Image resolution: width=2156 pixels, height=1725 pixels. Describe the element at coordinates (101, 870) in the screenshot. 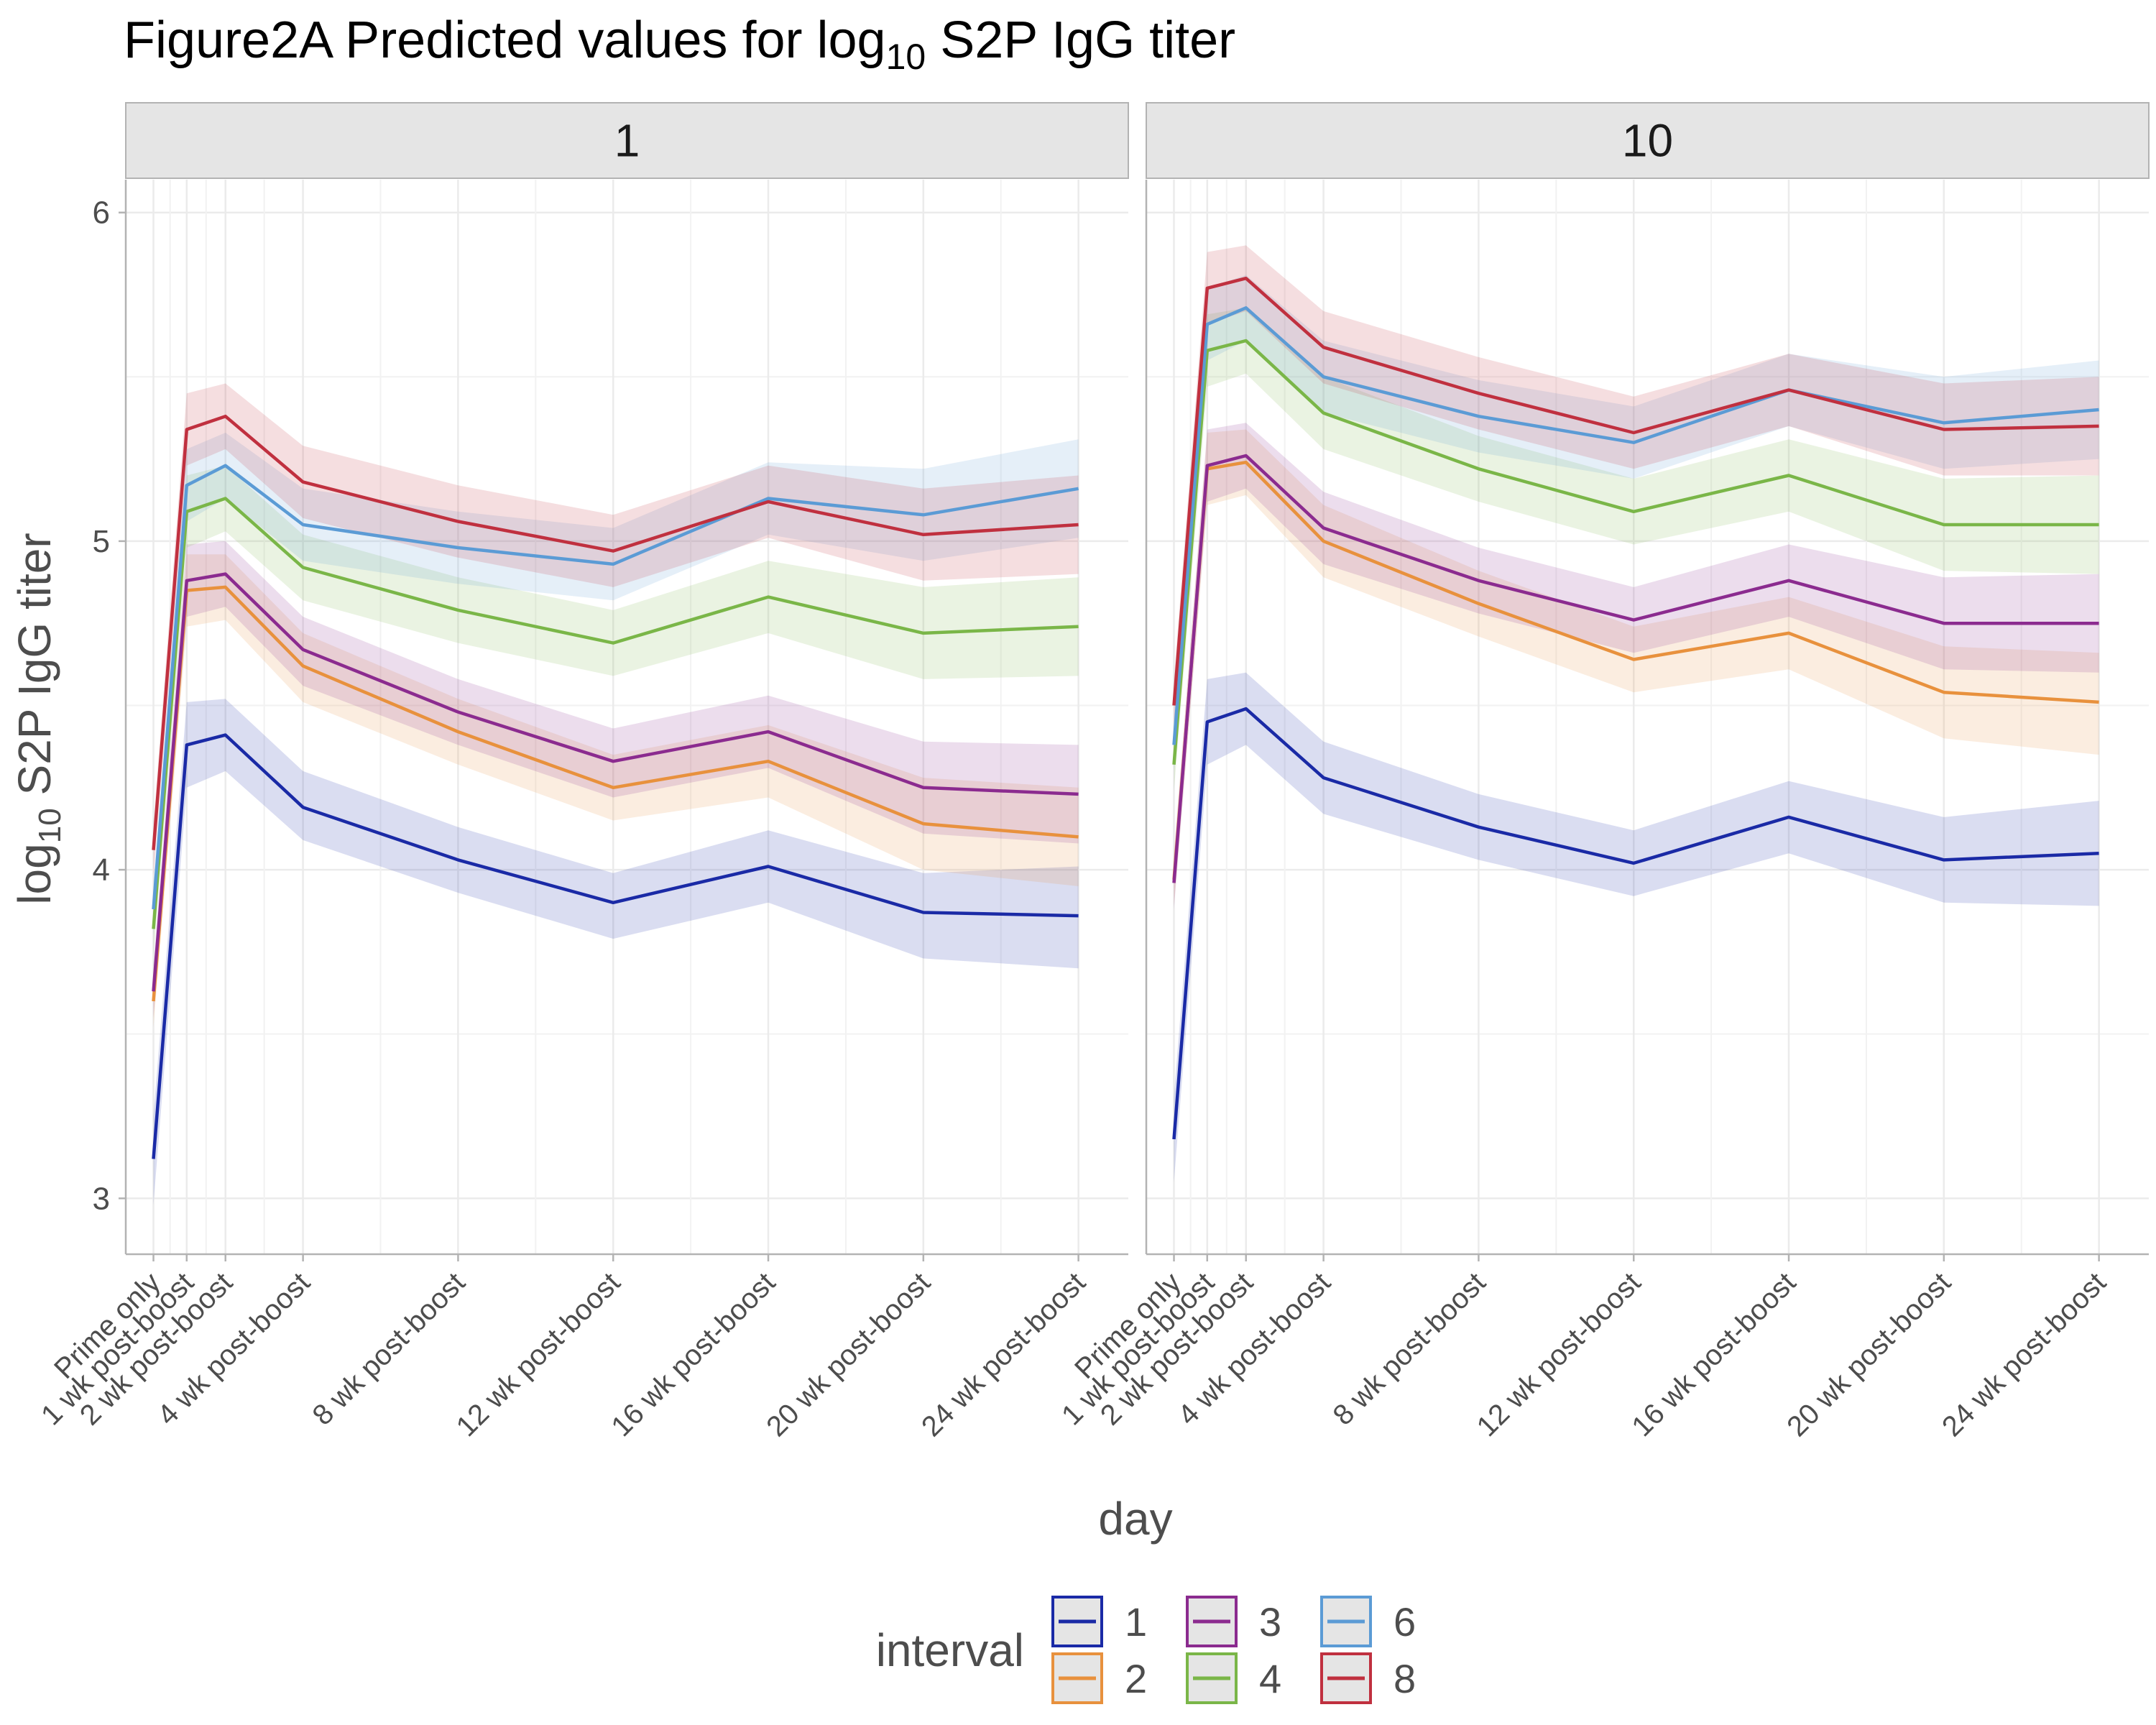

I see `y-tick-label: 4` at that location.